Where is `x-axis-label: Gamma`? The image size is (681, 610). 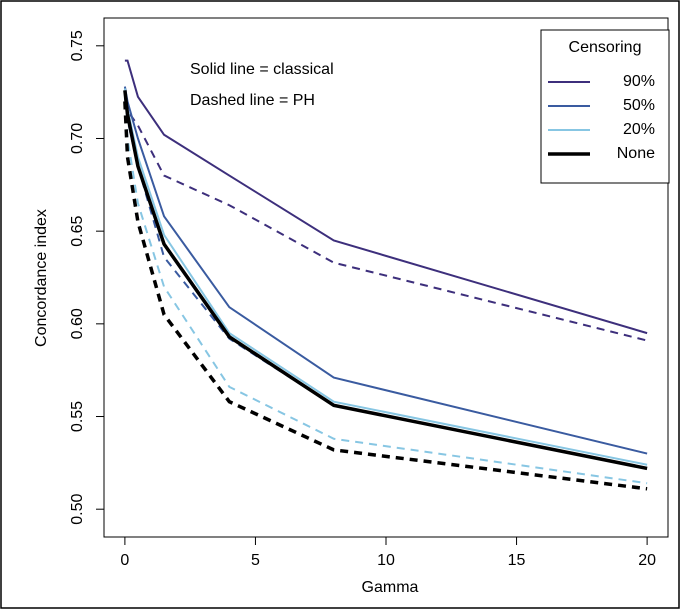
x-axis-label: Gamma is located at coordinates (390, 587).